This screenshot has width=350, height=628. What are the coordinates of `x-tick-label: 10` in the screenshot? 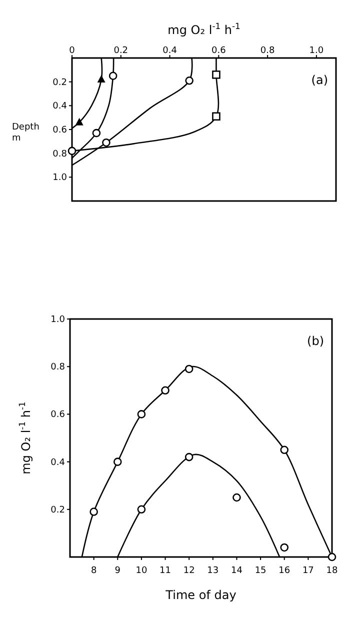 It's located at (142, 571).